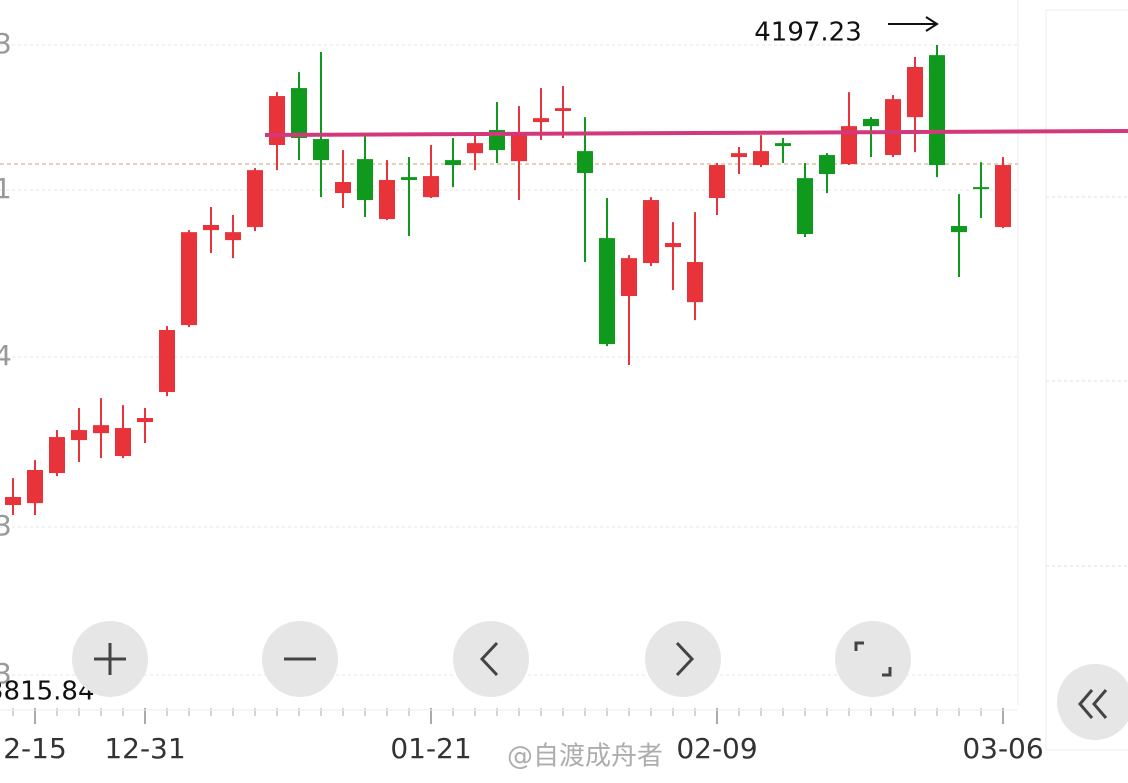 Image resolution: width=1128 pixels, height=783 pixels. I want to click on arrow, so click(913, 24).